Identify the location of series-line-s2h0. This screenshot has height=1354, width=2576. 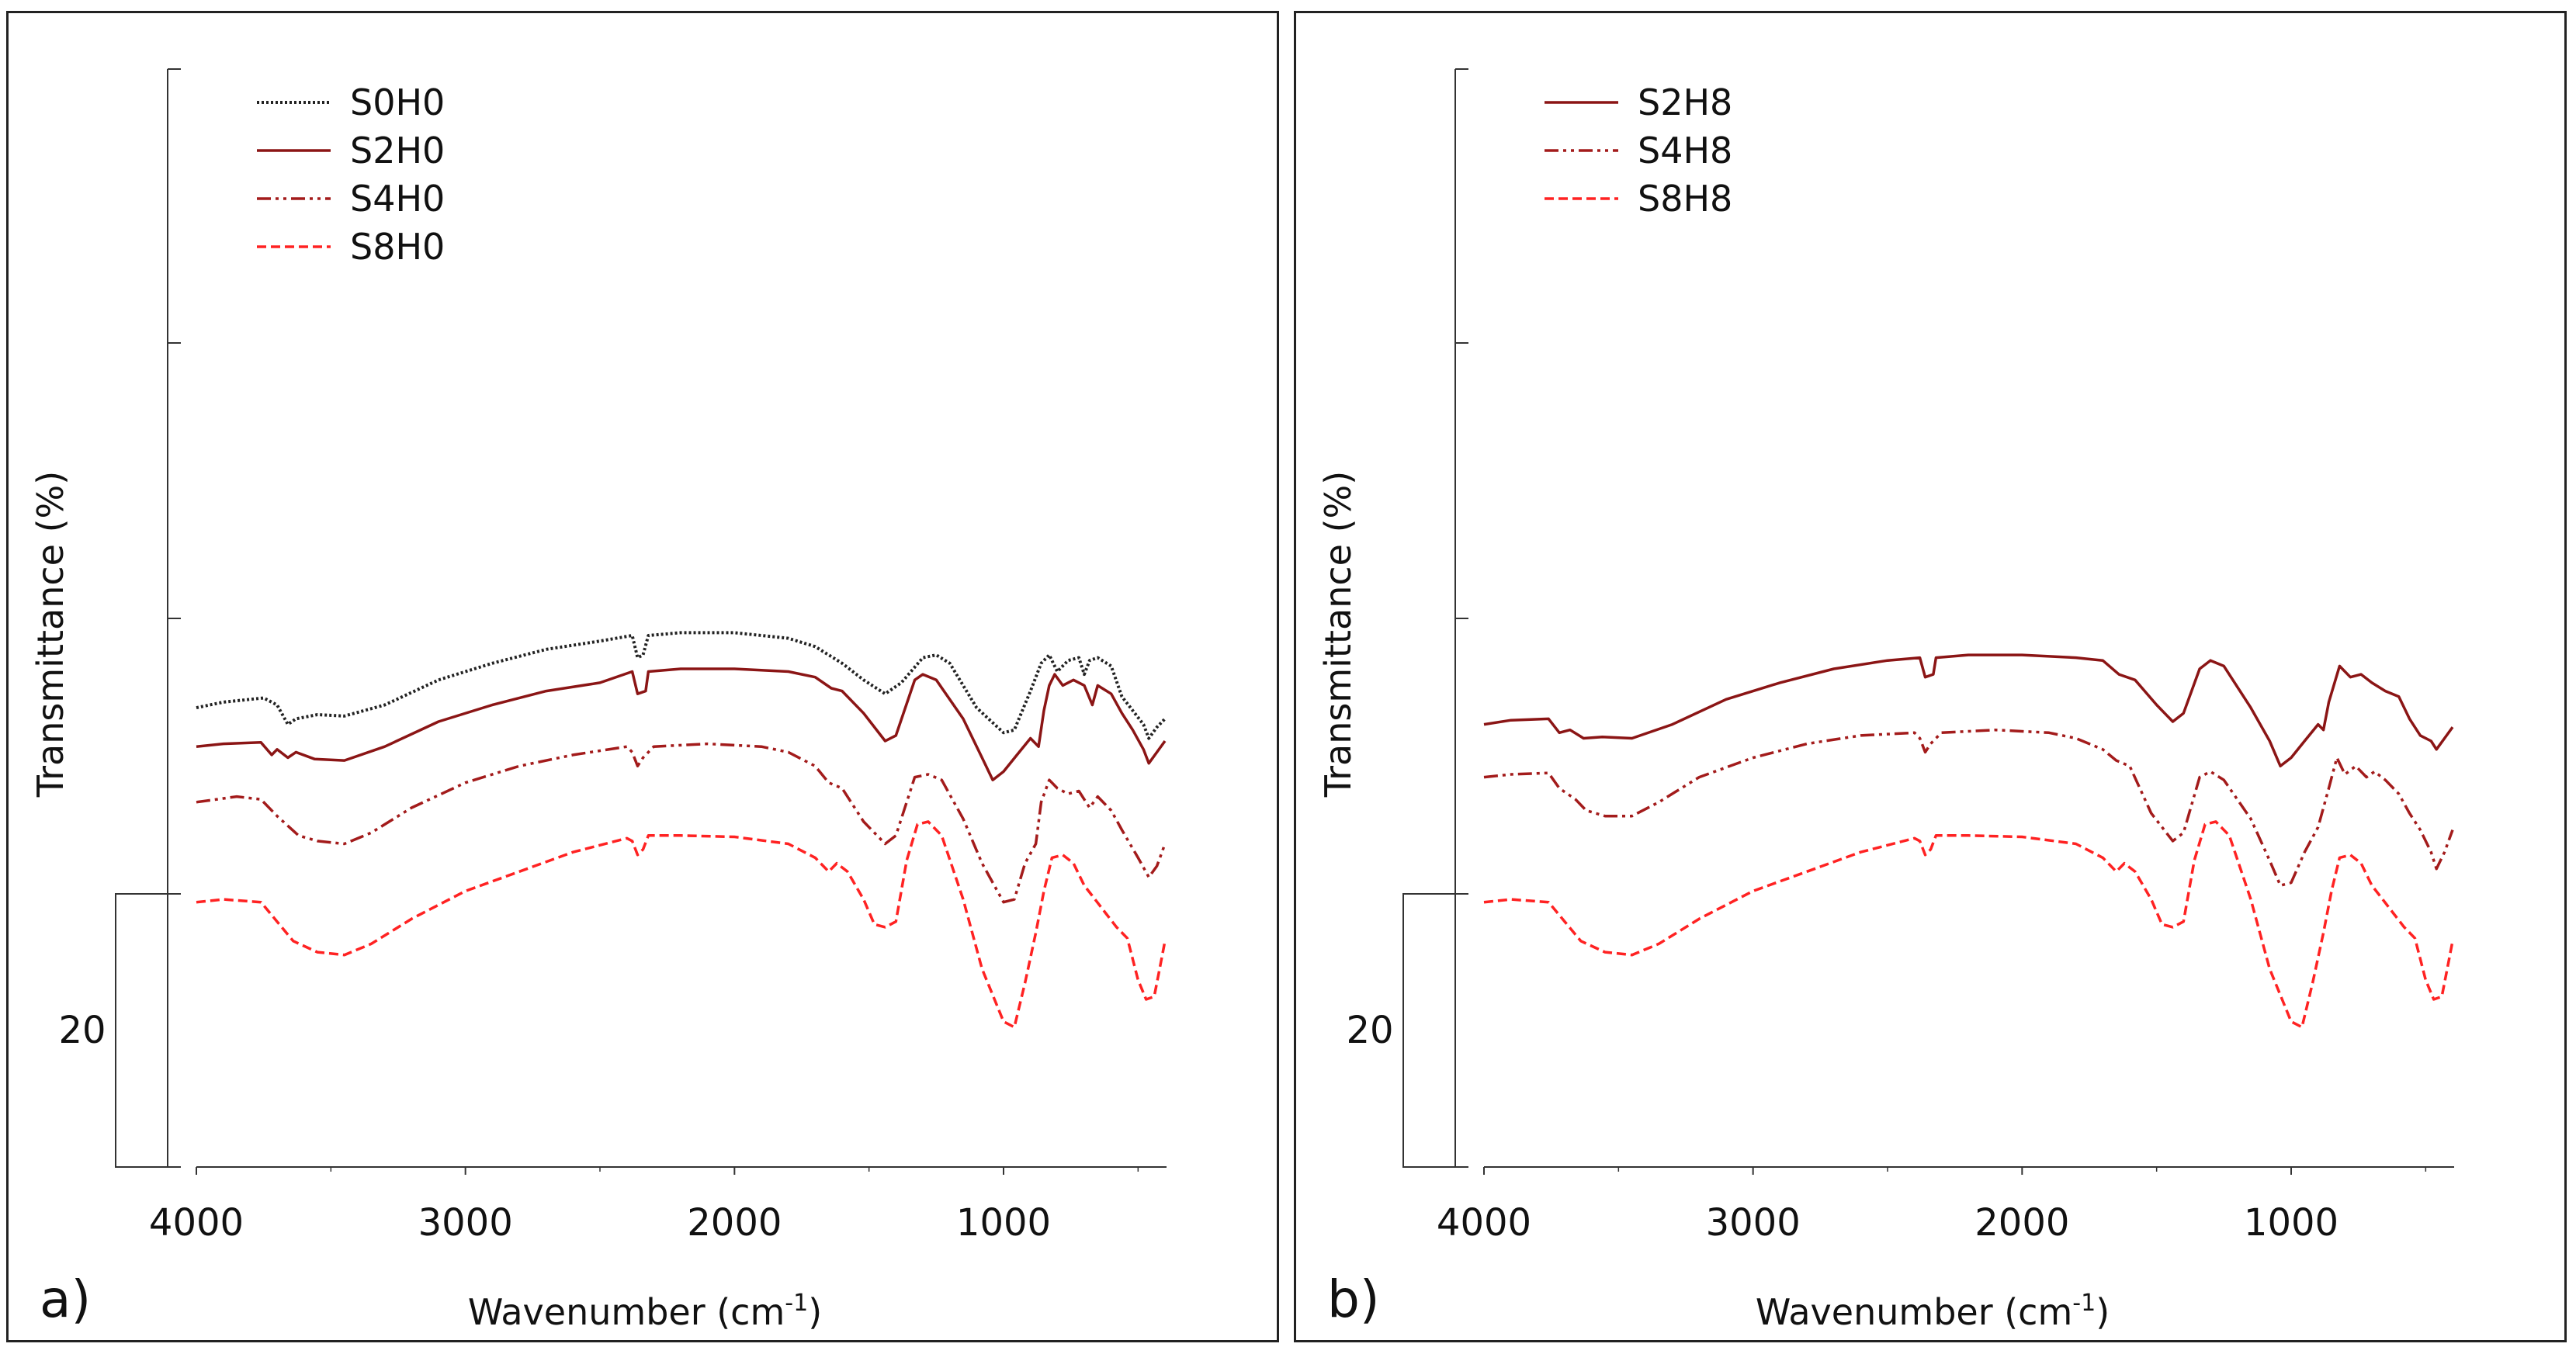
(681, 724).